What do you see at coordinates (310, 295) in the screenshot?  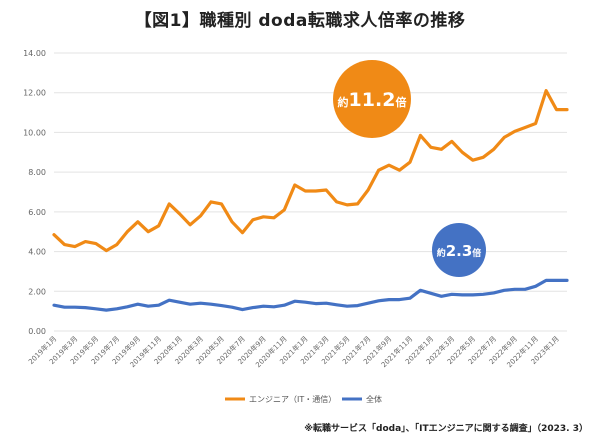 I see `series-all-line` at bounding box center [310, 295].